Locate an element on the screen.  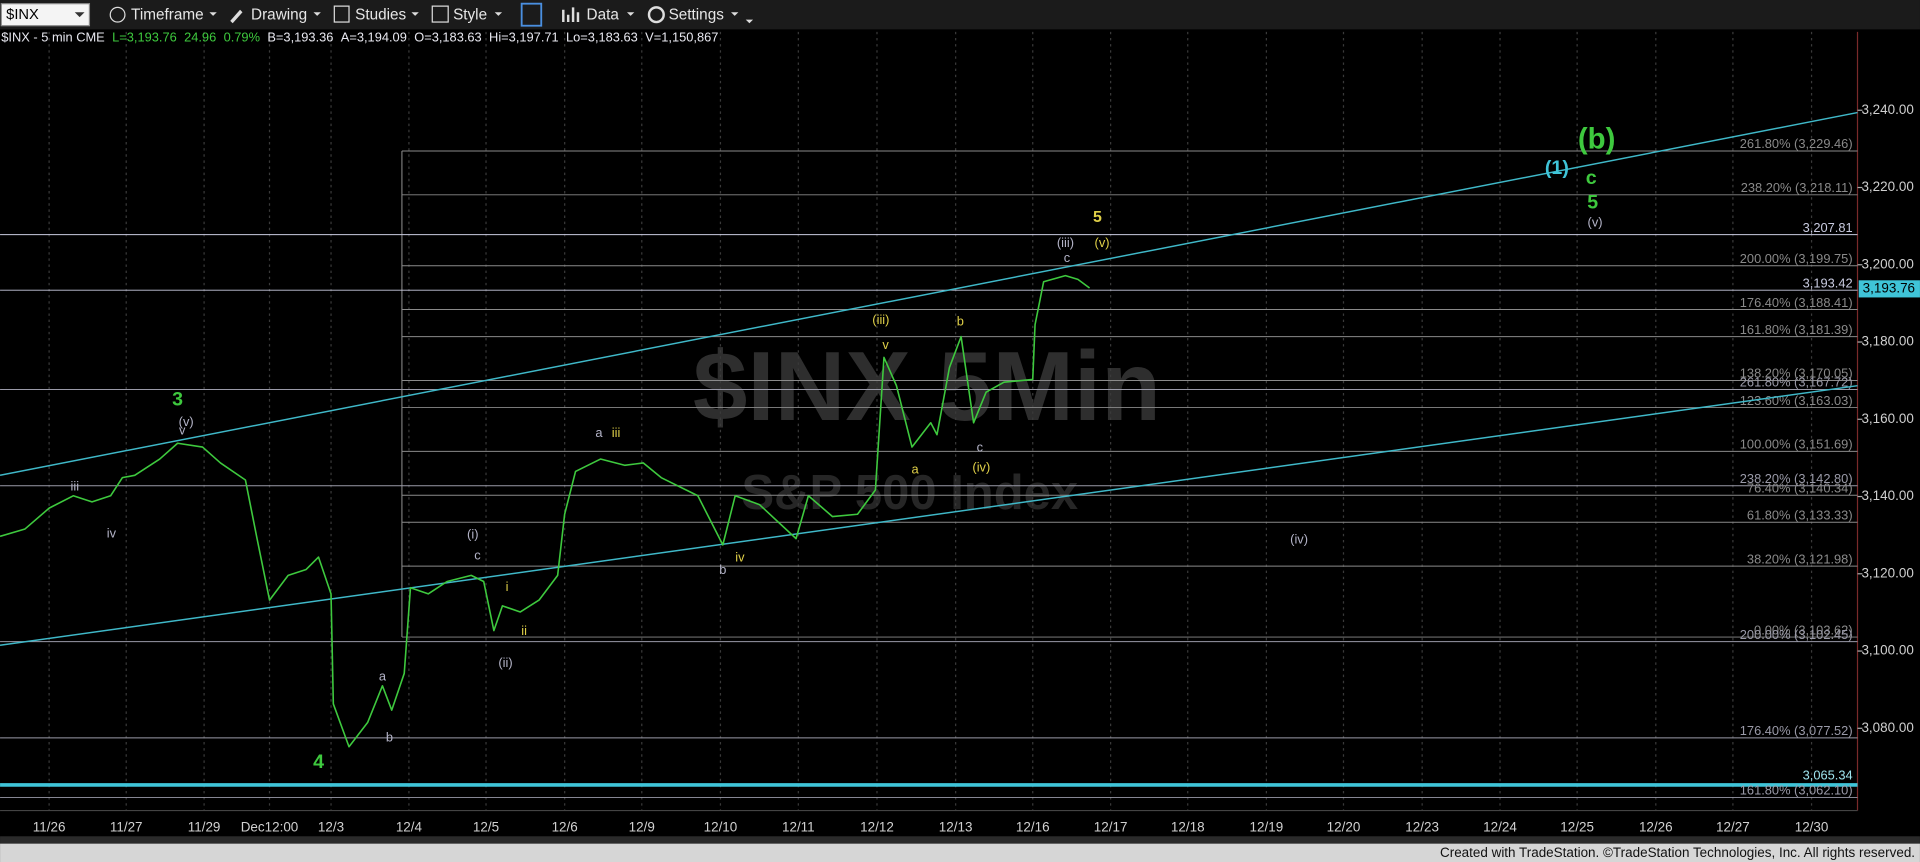
x-tick-label: 12/30 is located at coordinates (1812, 826).